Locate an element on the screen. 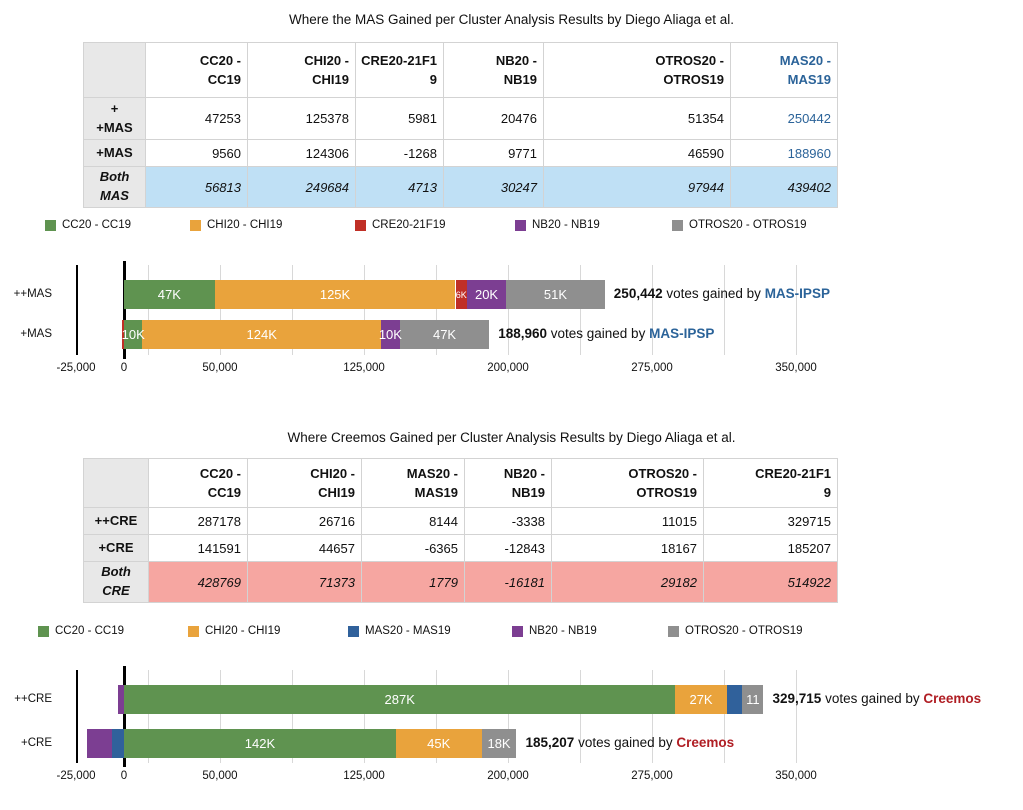 The image size is (1023, 810). table-cell: -16181 is located at coordinates (508, 582).